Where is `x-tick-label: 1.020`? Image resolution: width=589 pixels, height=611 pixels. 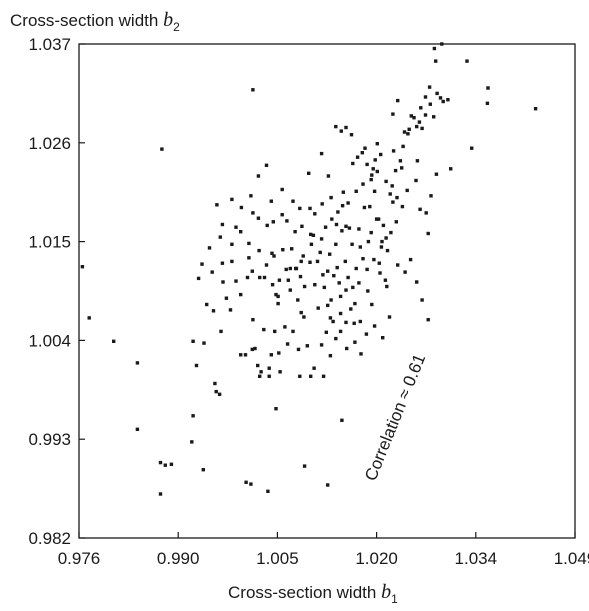 x-tick-label: 1.020 is located at coordinates (376, 558).